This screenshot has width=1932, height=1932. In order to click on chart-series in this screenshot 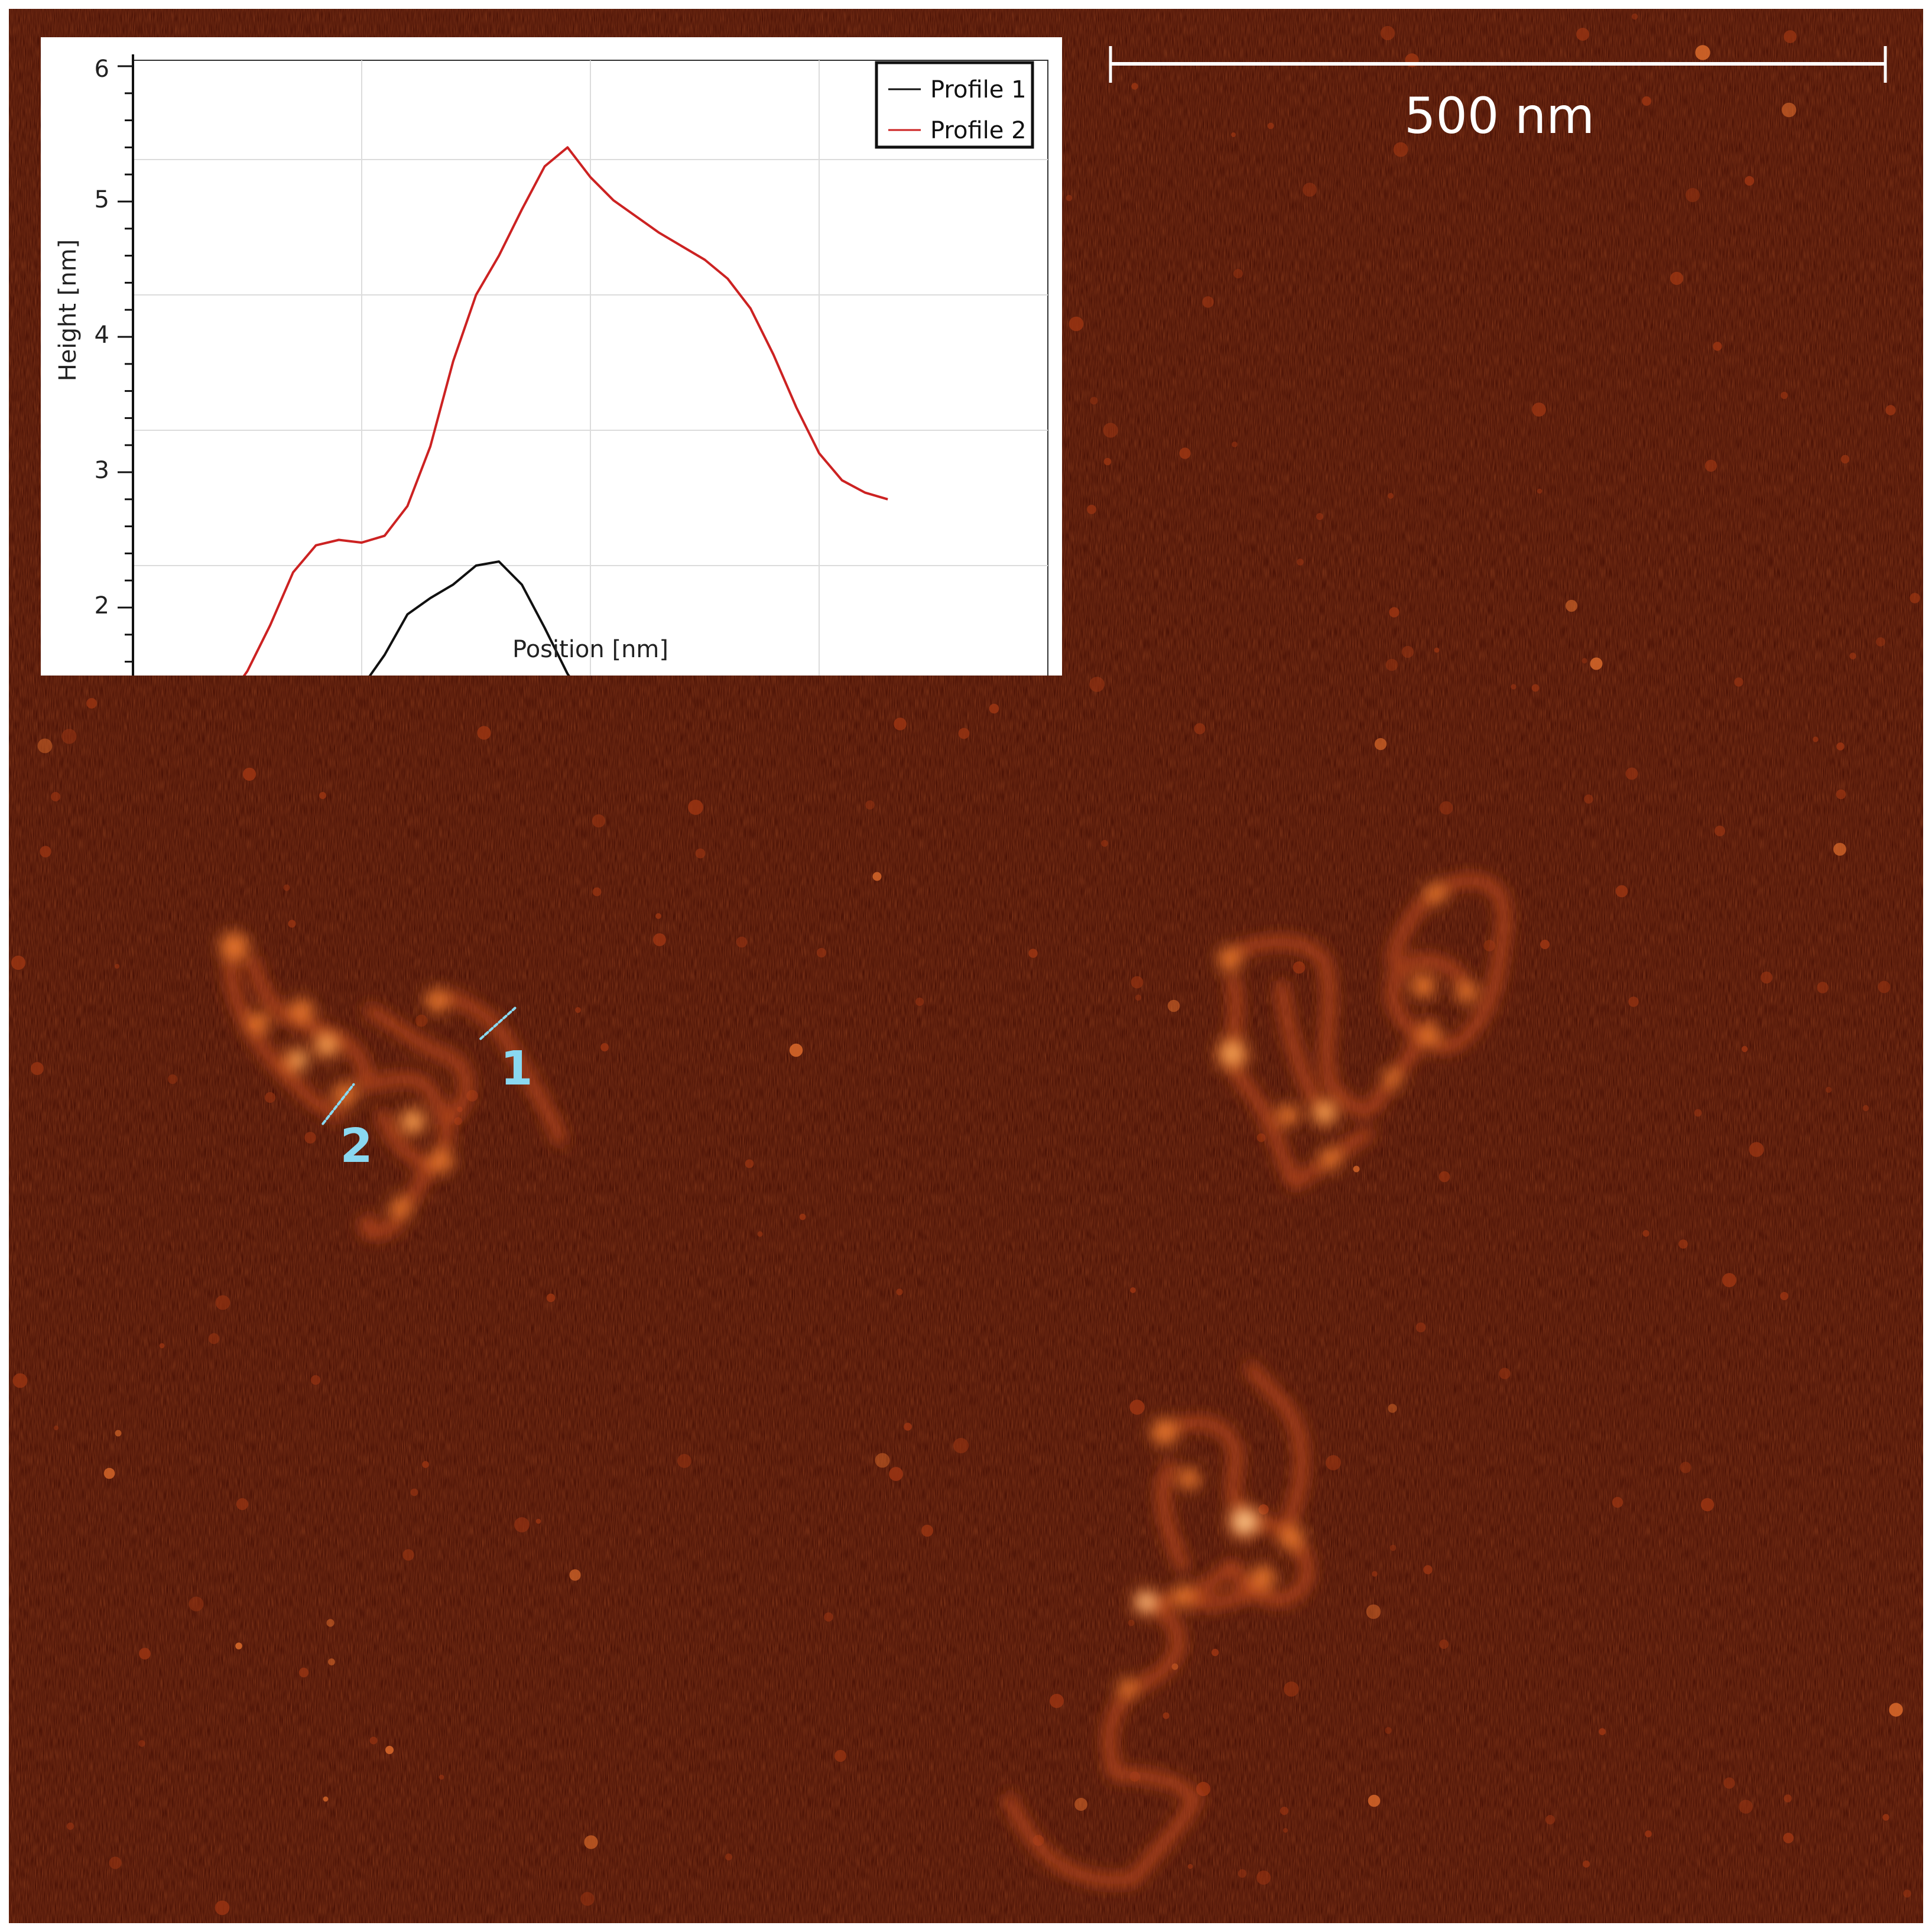, I will do `click(565, 411)`.